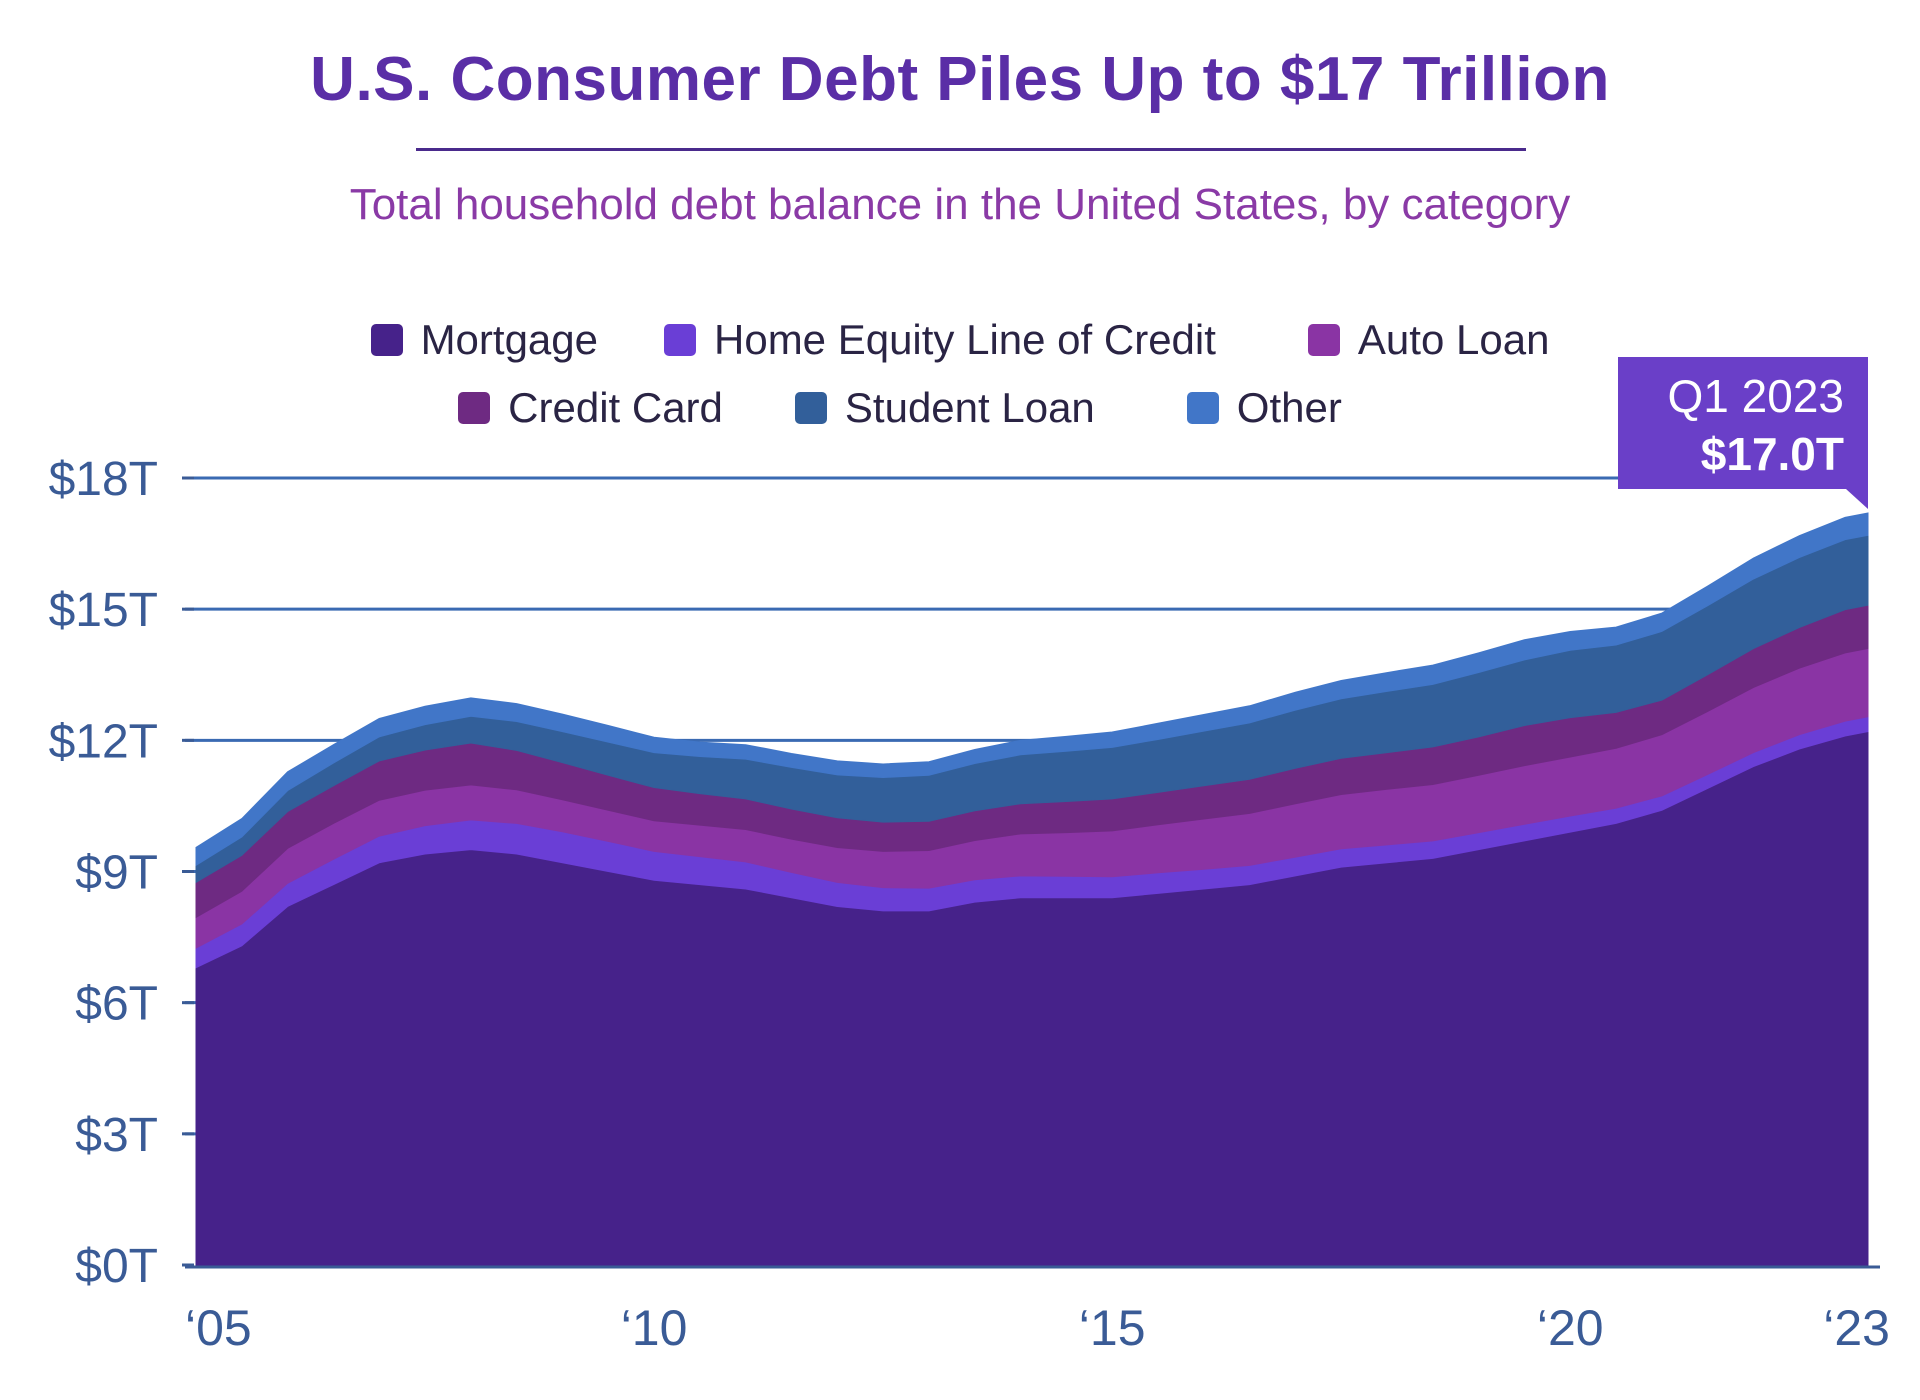 The width and height of the screenshot is (1920, 1400). Describe the element at coordinates (1856, 1328) in the screenshot. I see `x-tick-label: ‘23` at that location.